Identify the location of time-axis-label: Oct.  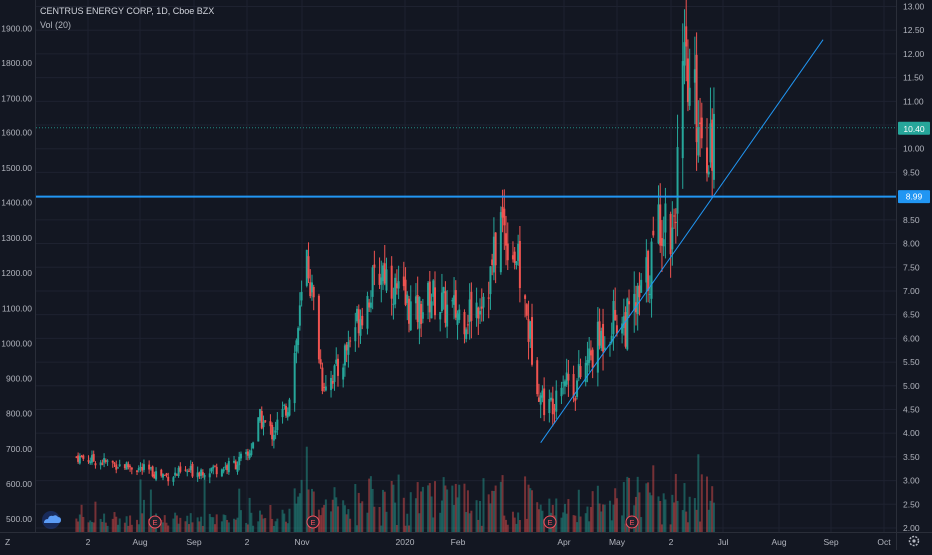
(884, 542).